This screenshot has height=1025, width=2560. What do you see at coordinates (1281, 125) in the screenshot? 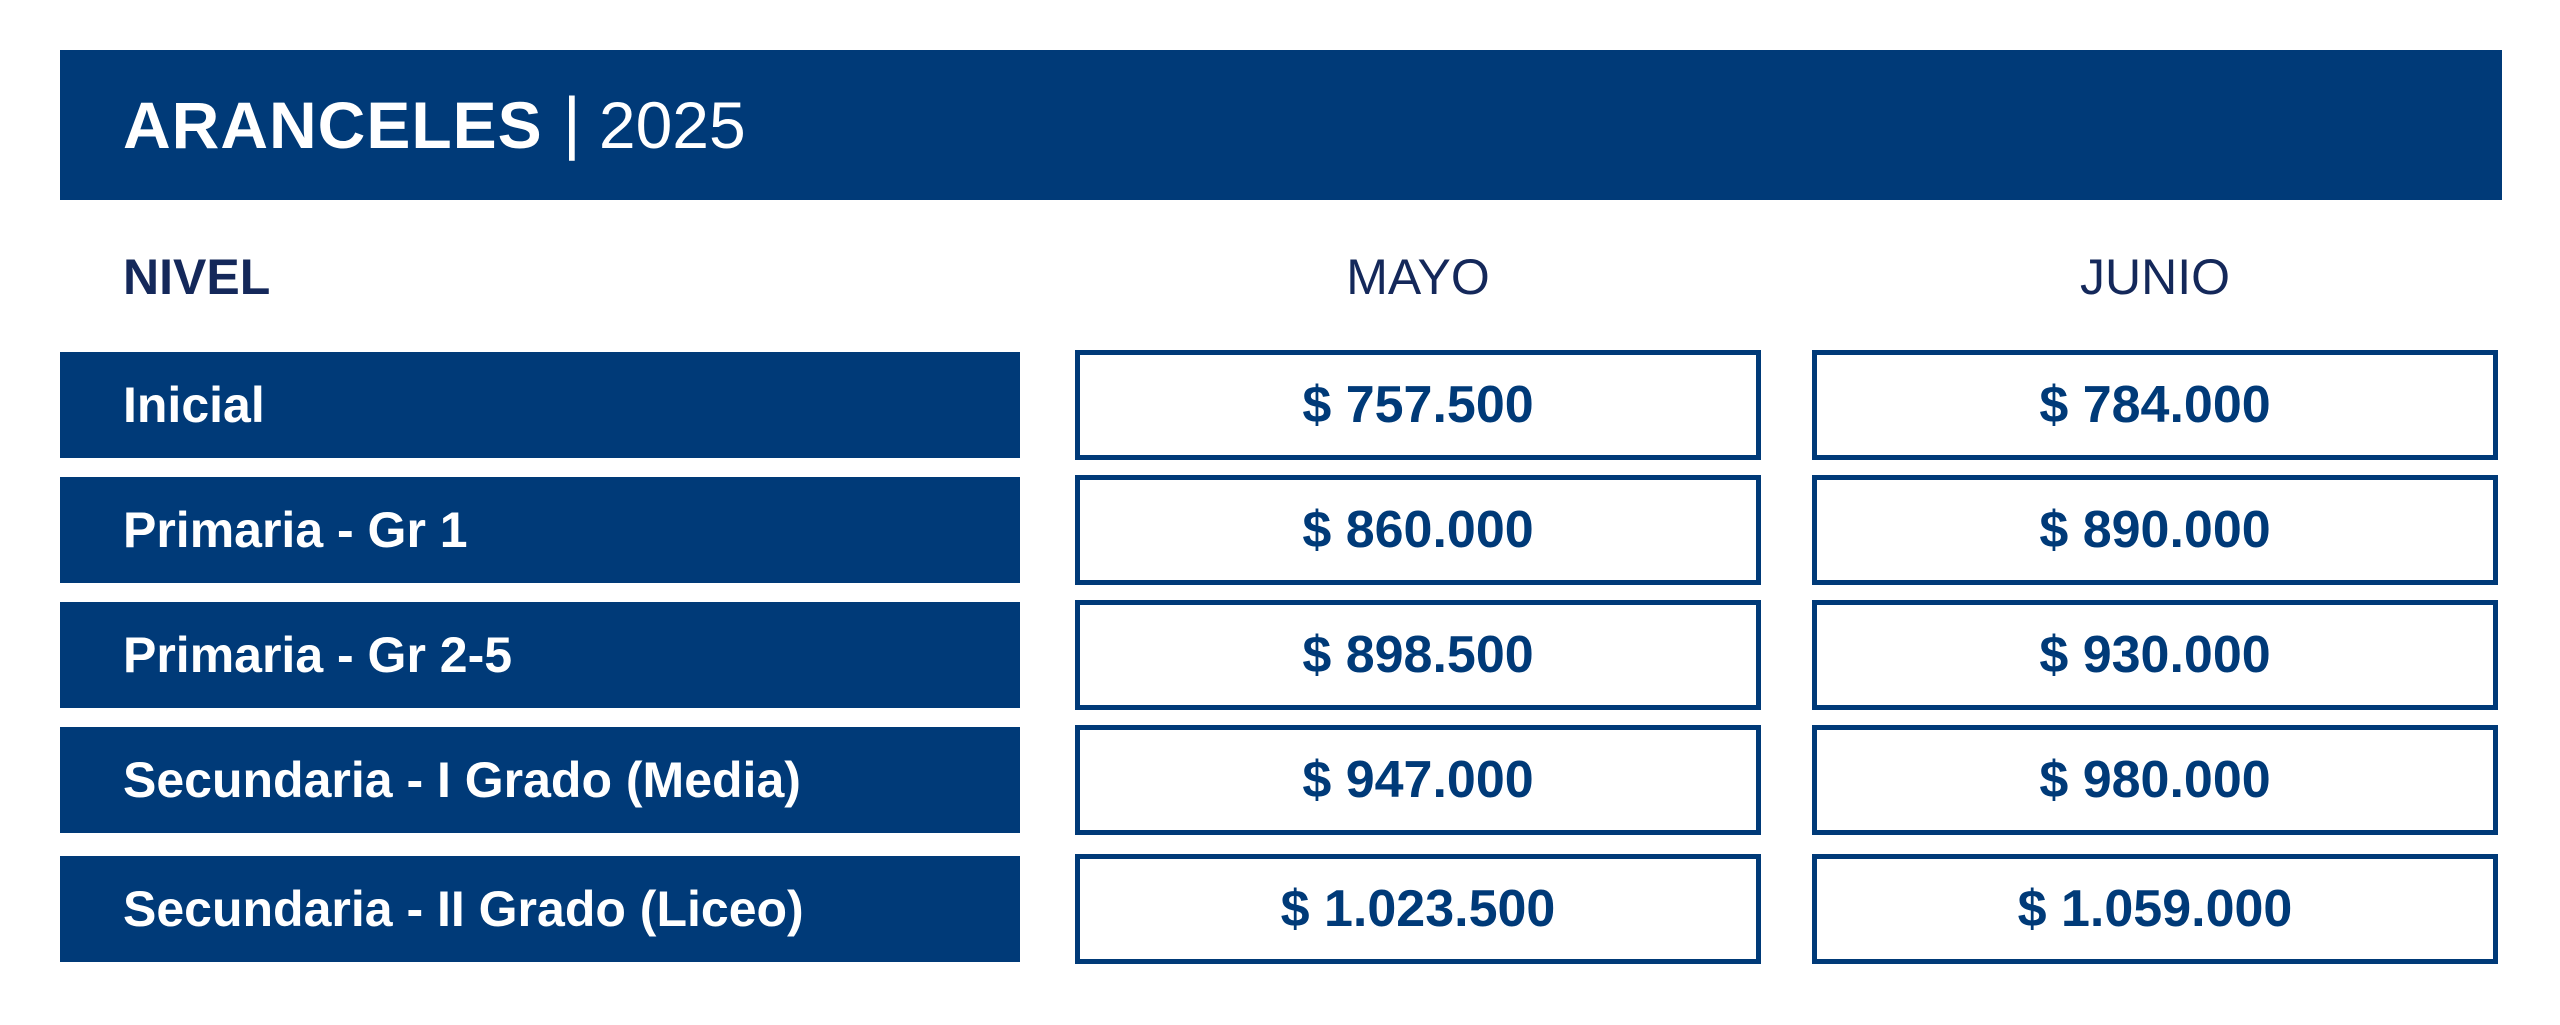
I see `header-banner: ARANCELES | 2025` at bounding box center [1281, 125].